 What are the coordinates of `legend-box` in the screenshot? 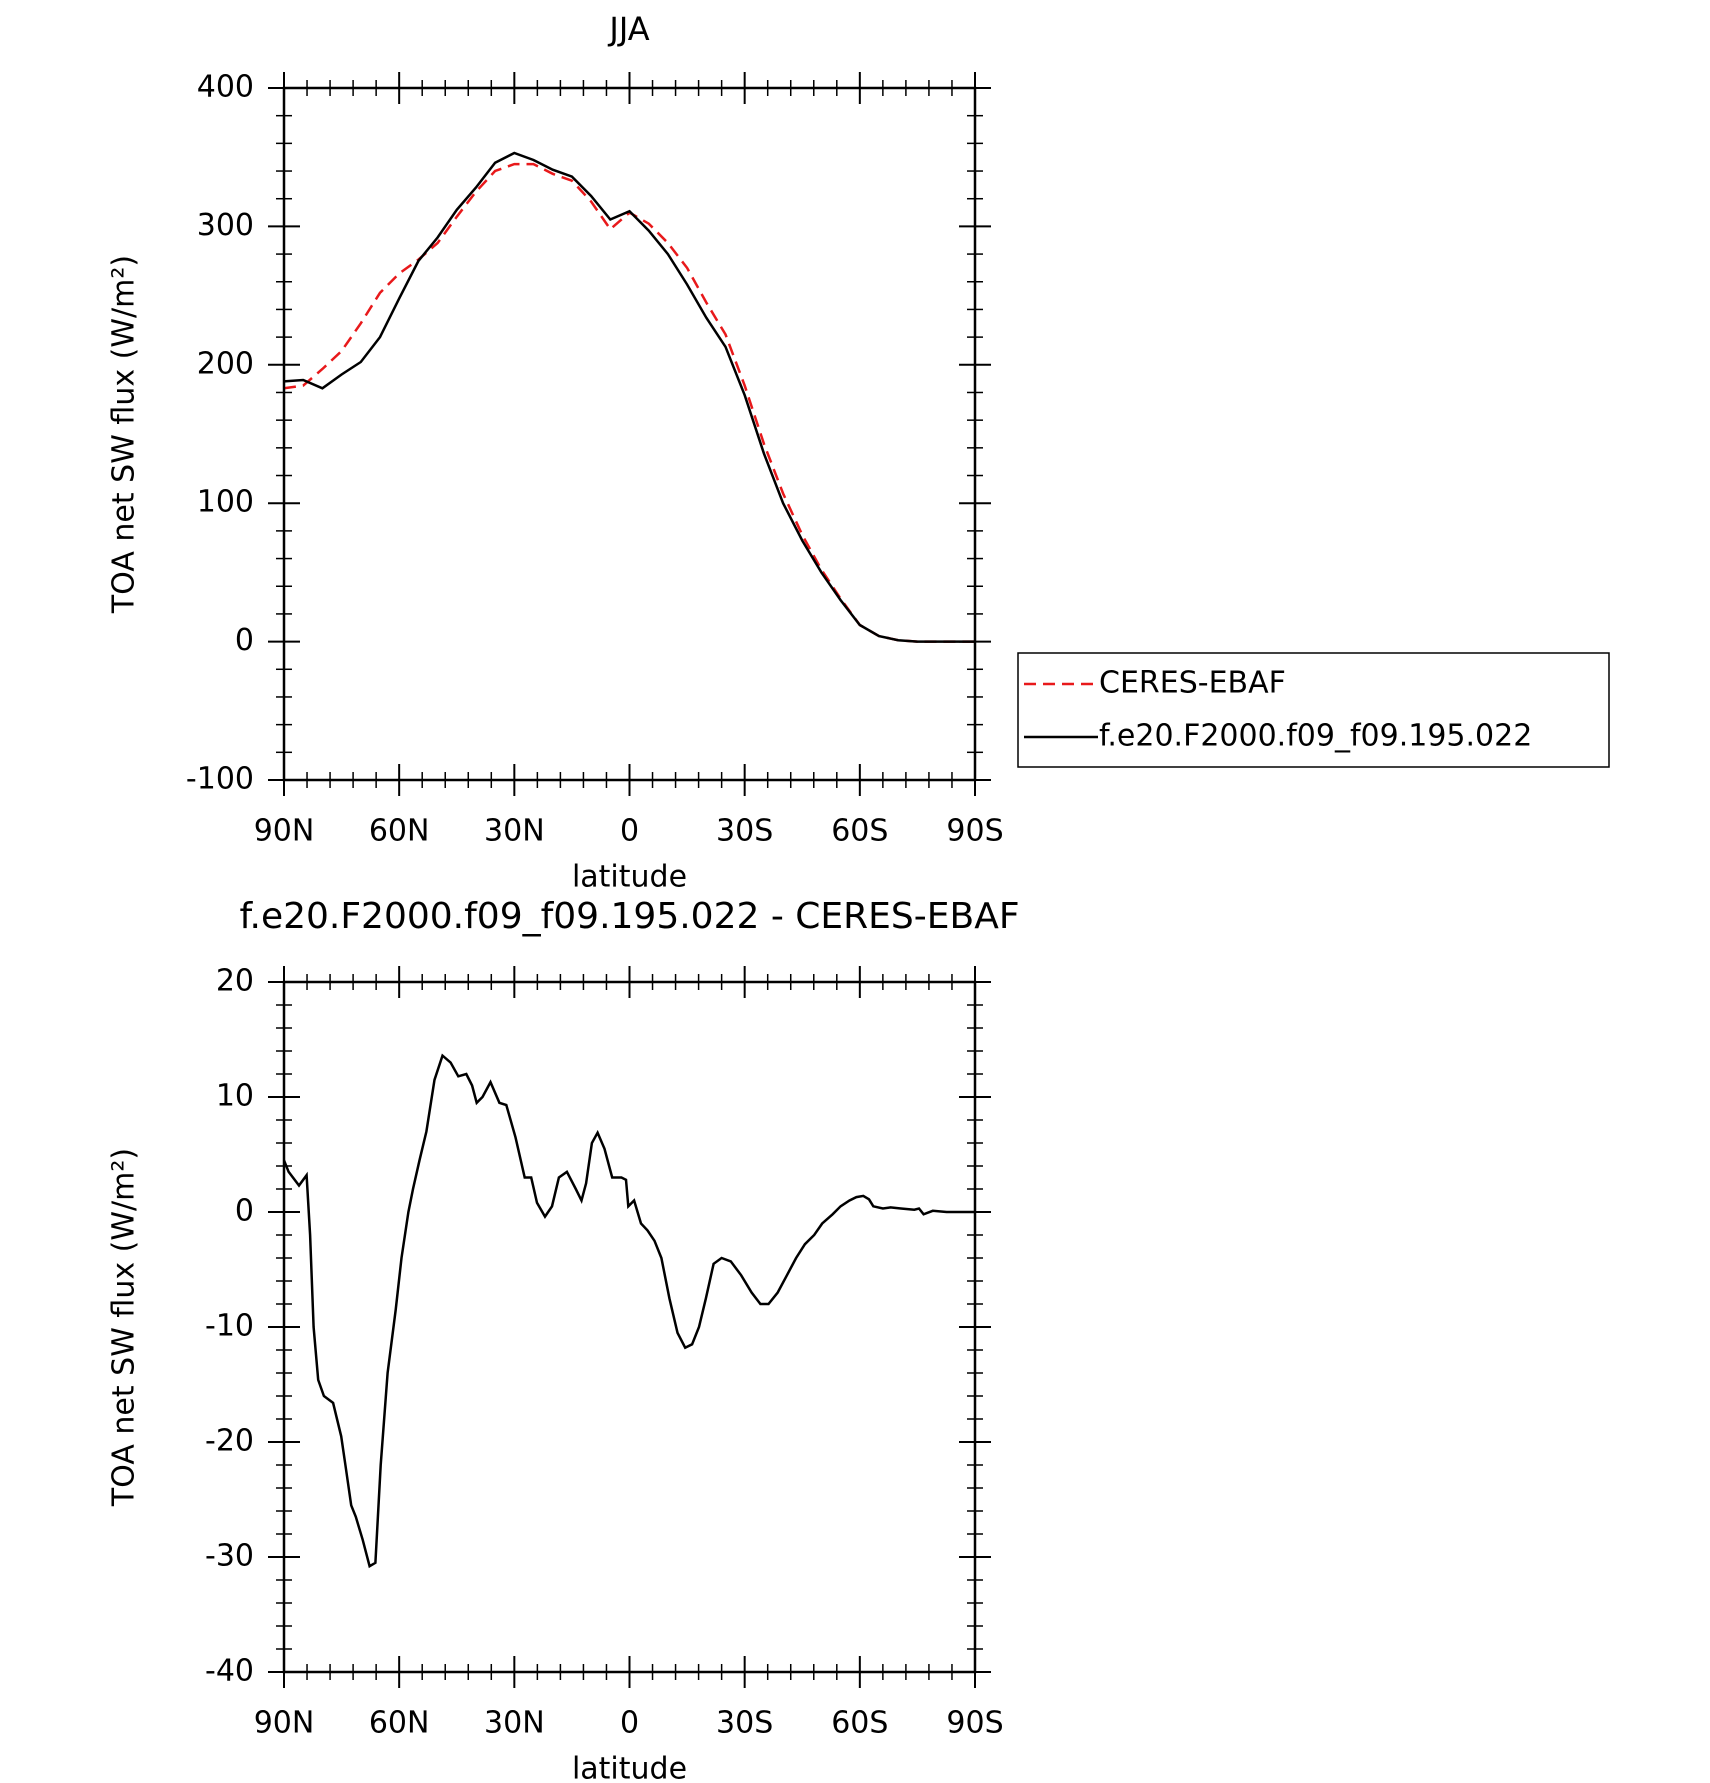 It's located at (1313, 710).